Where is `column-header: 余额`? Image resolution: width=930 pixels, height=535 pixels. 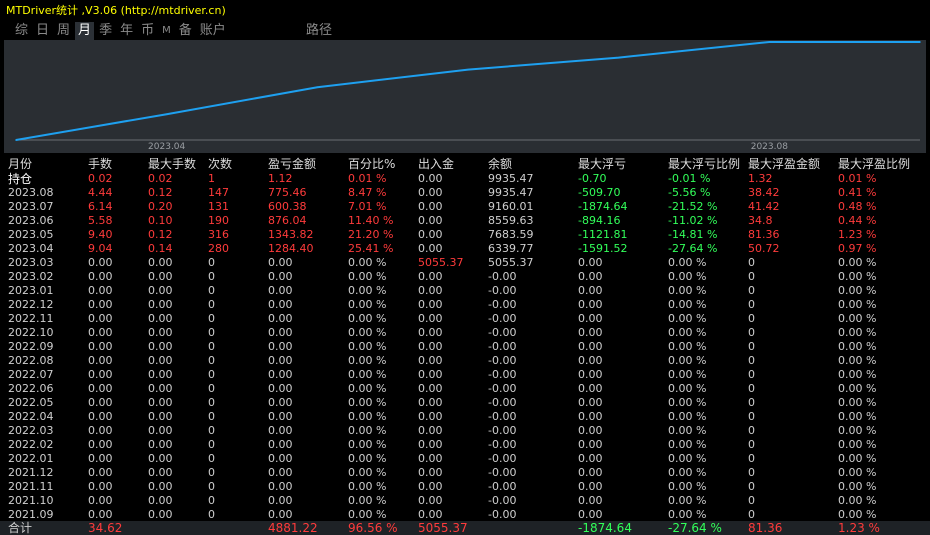 column-header: 余额 is located at coordinates (500, 164).